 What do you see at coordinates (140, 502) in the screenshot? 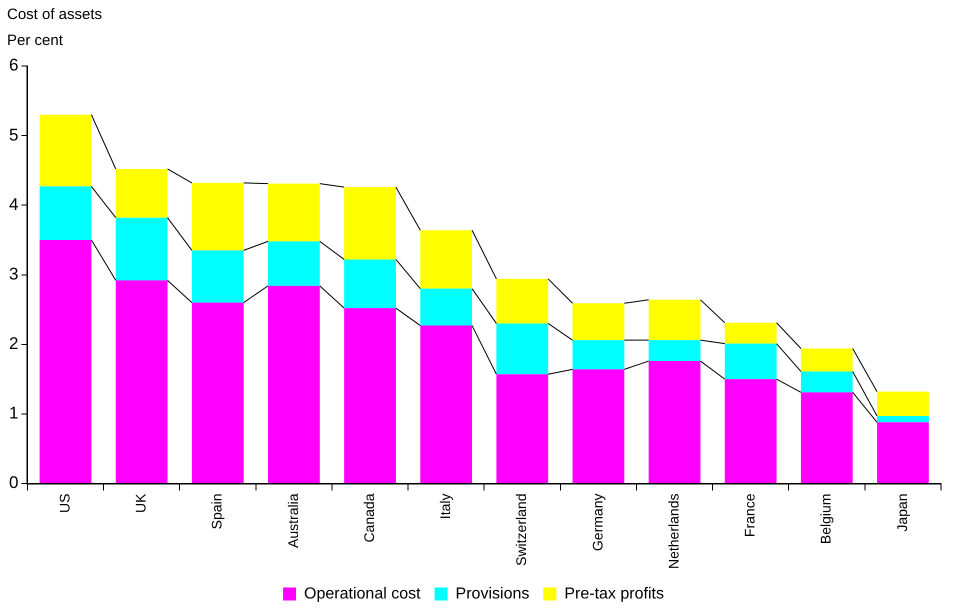
I see `x-tick-label: UK` at bounding box center [140, 502].